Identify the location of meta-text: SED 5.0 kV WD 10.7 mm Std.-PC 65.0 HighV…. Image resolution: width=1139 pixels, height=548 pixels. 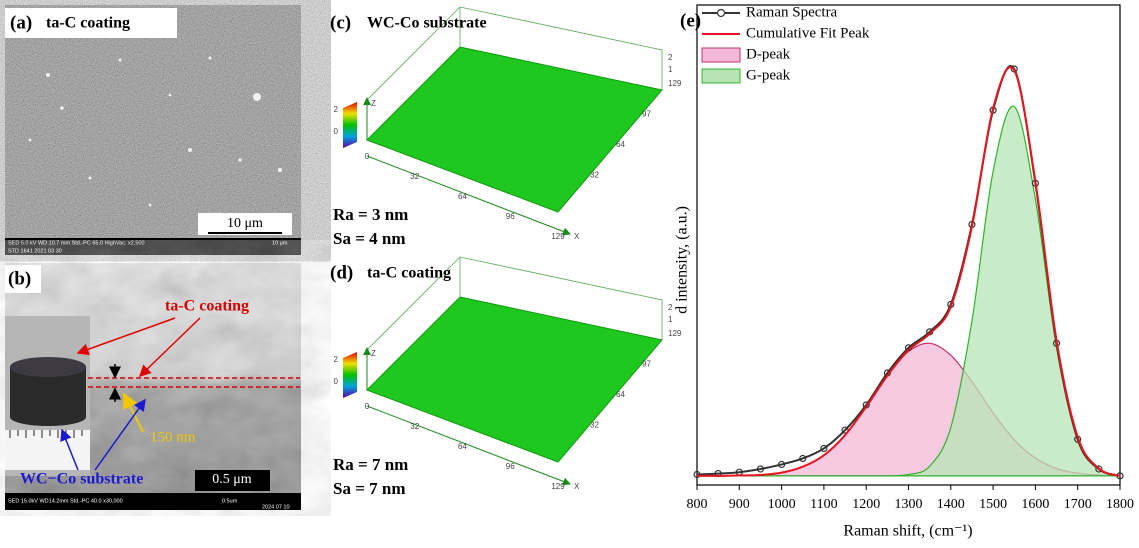
(76, 243).